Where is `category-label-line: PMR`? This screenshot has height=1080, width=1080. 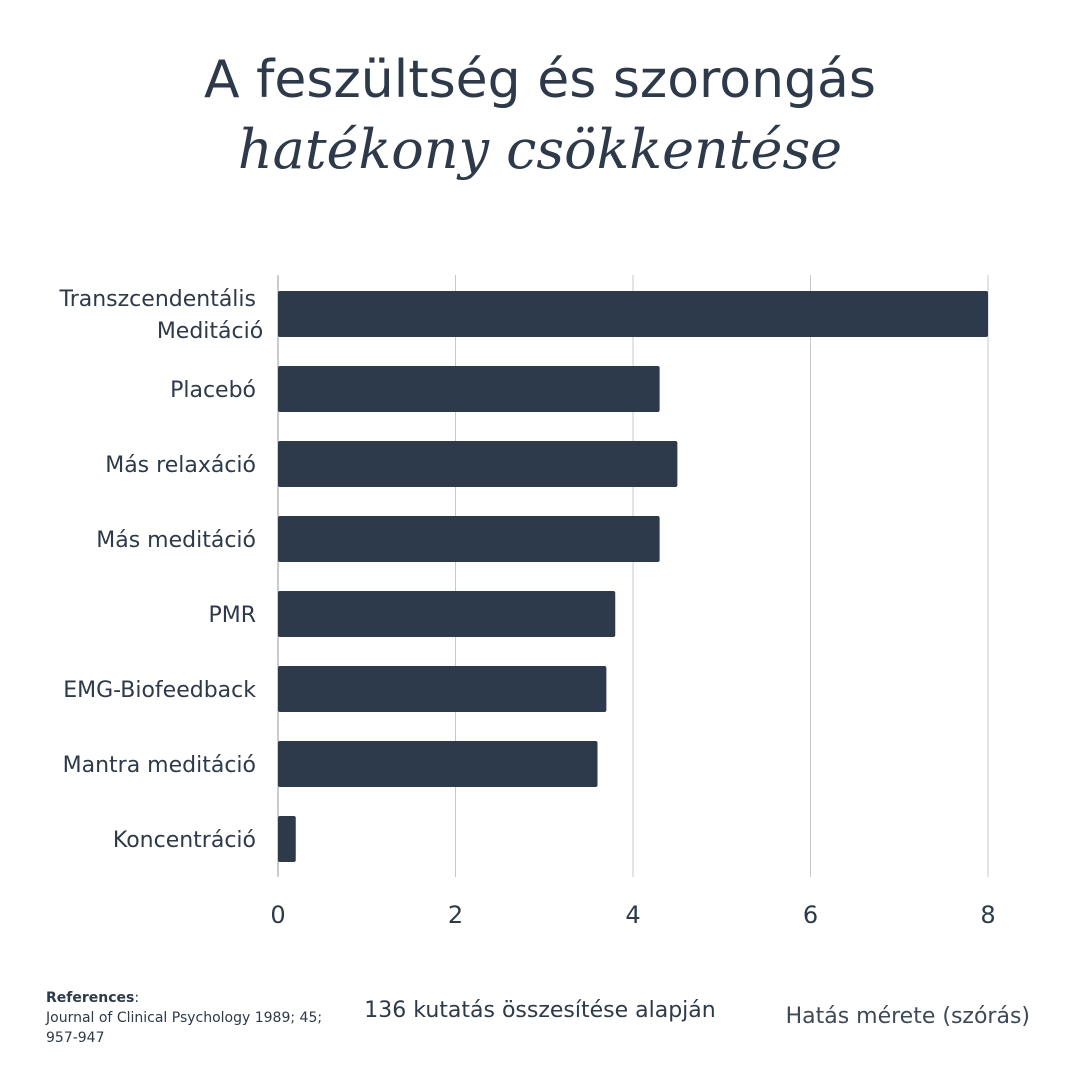
category-label-line: PMR is located at coordinates (232, 615).